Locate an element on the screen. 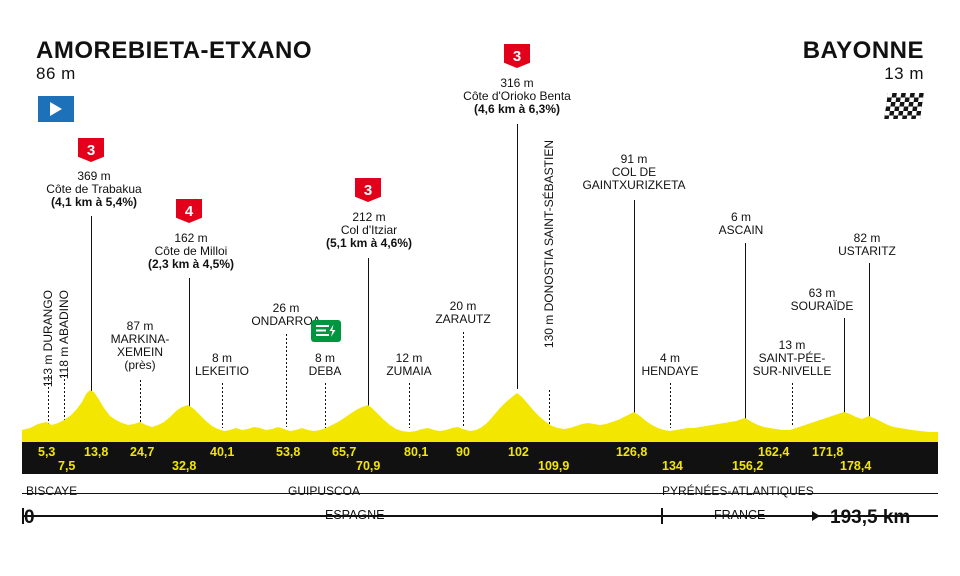 This screenshot has height=576, width=960. poi-gaintxurizketa-name: COL DE is located at coordinates (634, 172).